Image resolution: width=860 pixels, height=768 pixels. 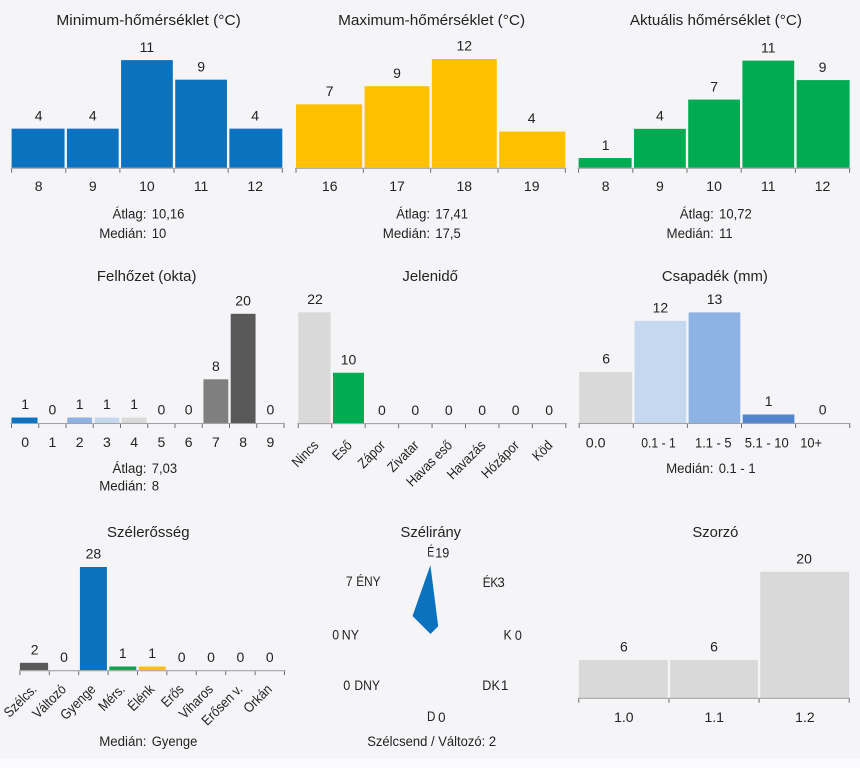 I want to click on svg-text: Gyenge, so click(x=175, y=741).